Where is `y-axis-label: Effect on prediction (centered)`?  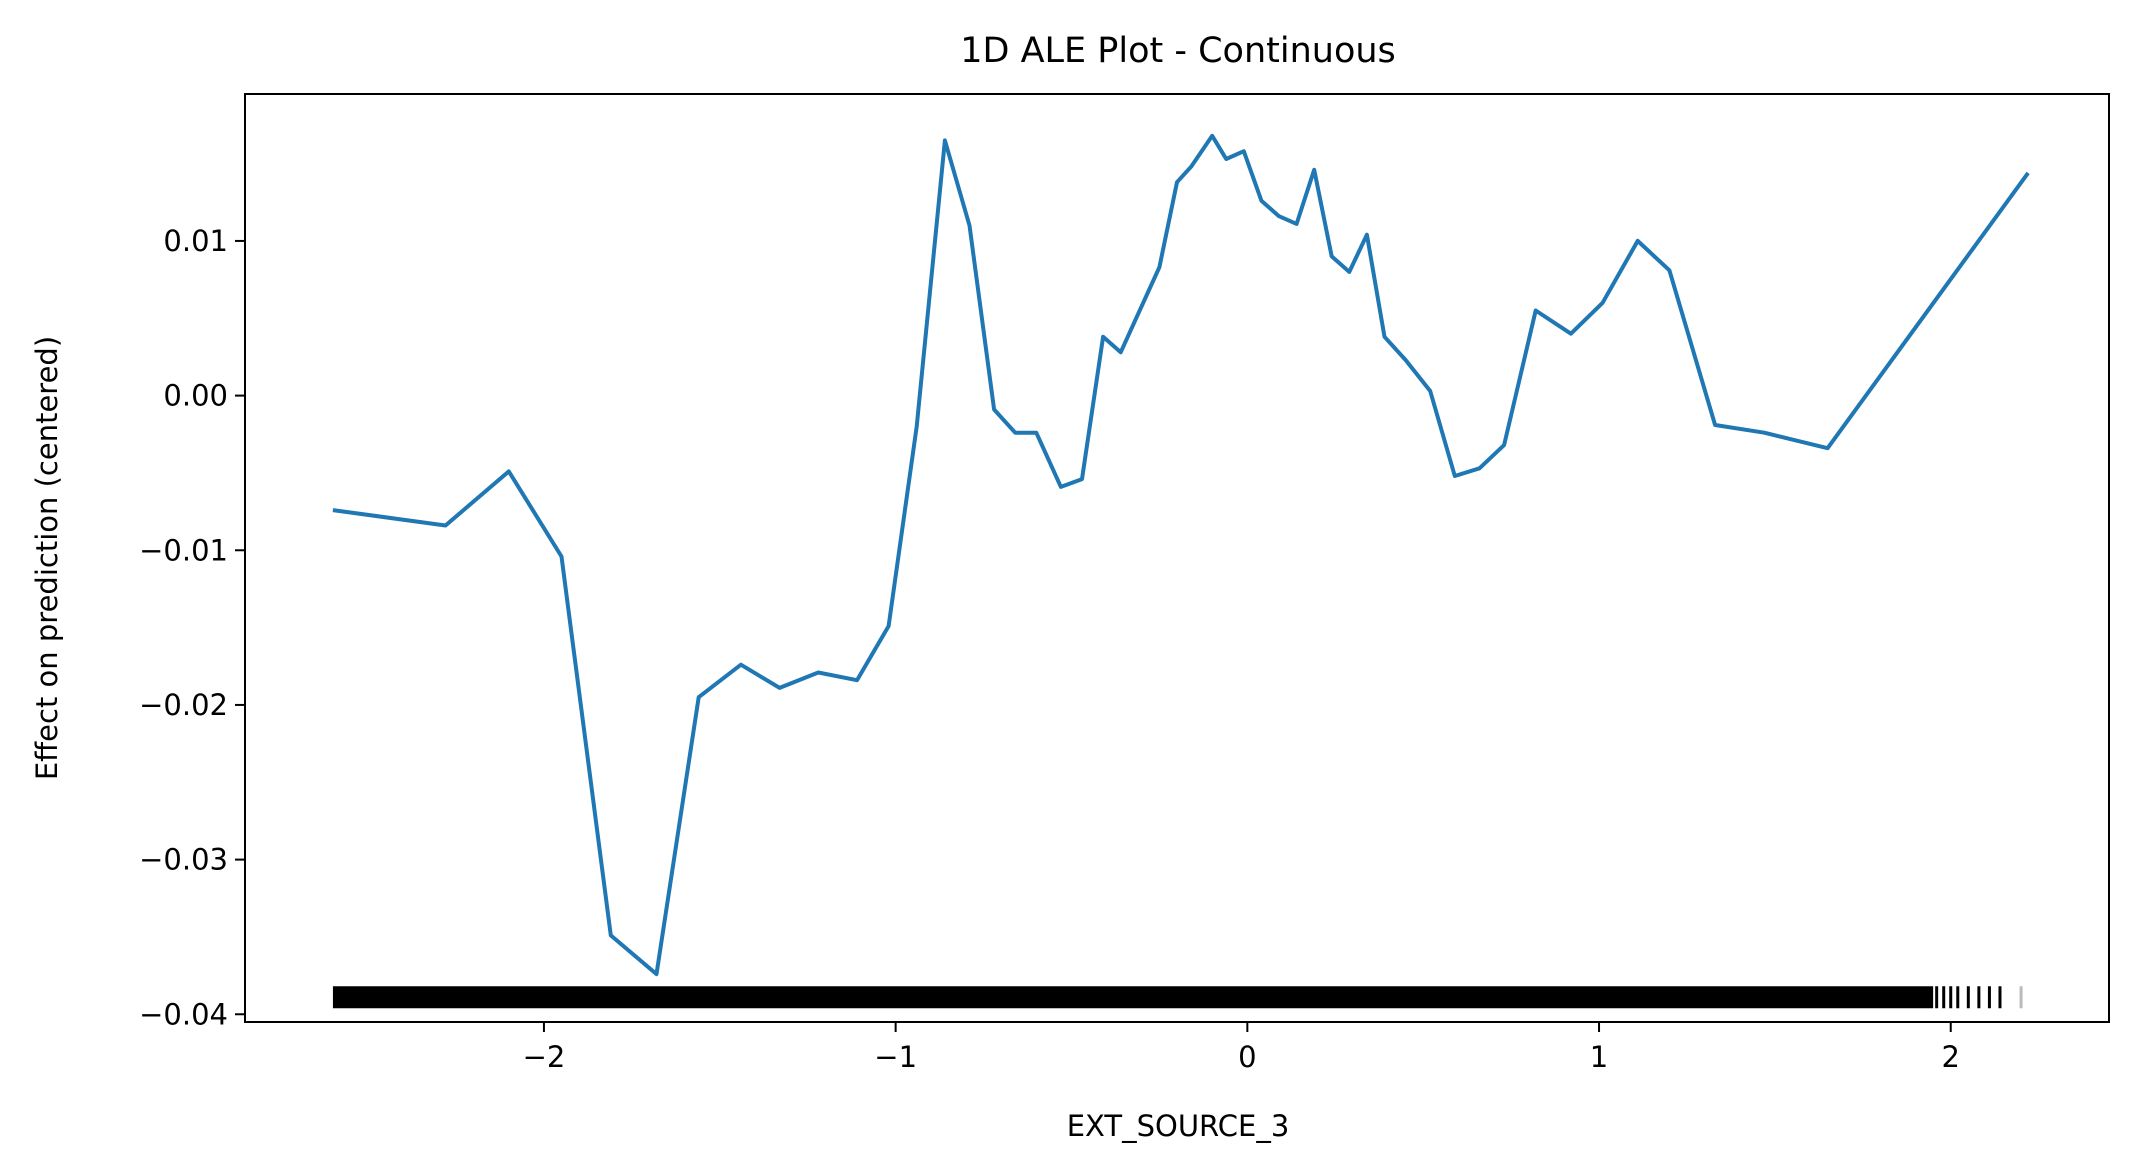 y-axis-label: Effect on prediction (centered) is located at coordinates (47, 558).